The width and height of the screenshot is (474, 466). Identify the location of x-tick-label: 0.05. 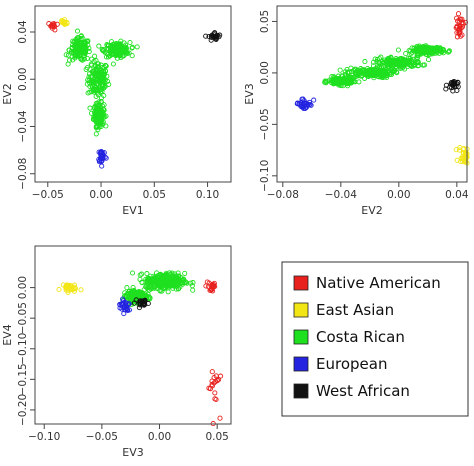
(154, 195).